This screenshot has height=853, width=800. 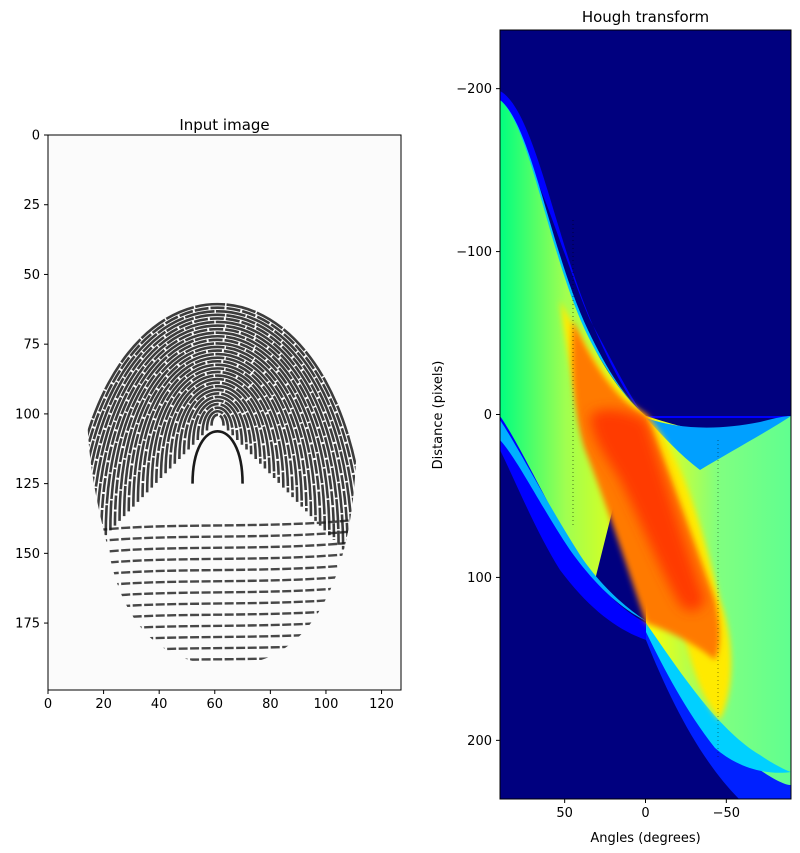 What do you see at coordinates (488, 415) in the screenshot?
I see `hough-ytick-label: 0` at bounding box center [488, 415].